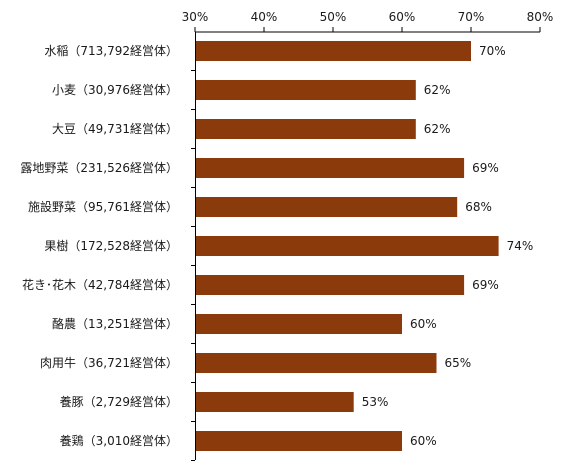  What do you see at coordinates (264, 17) in the screenshot?
I see `x-tick-label: 40%` at bounding box center [264, 17].